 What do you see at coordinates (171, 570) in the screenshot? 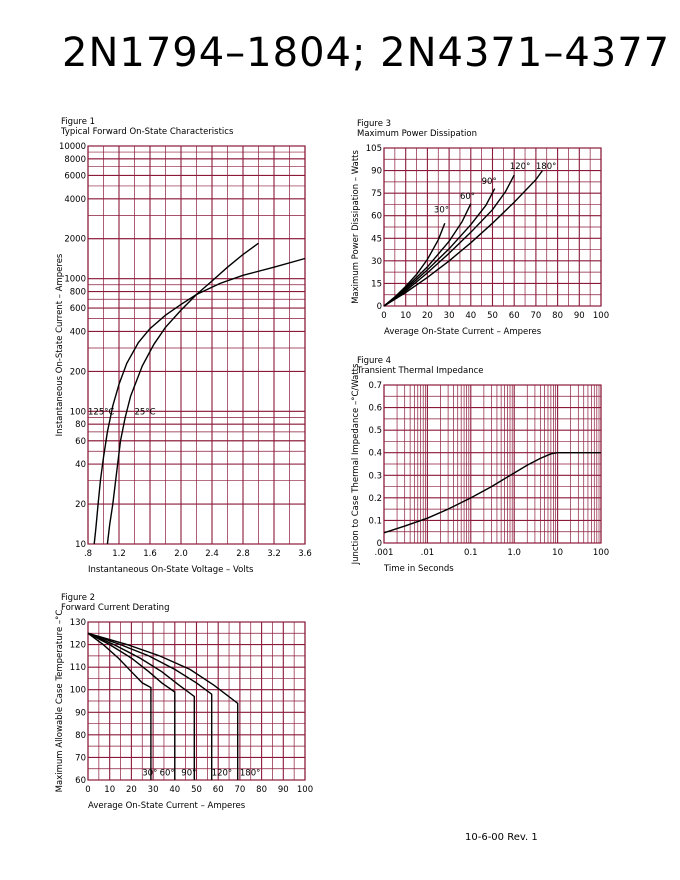
I see `x-axis-label: Instantaneous On-State Voltage – Volts` at bounding box center [171, 570].